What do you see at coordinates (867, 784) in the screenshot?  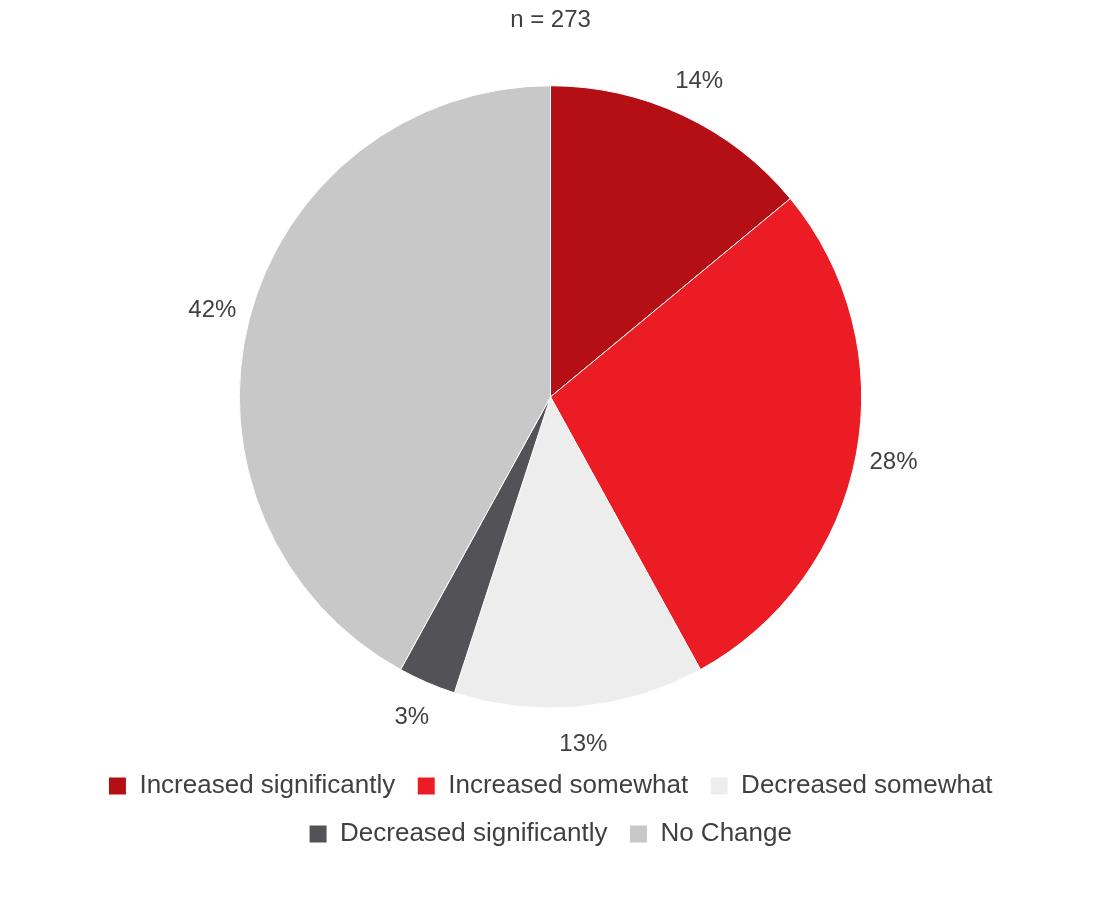 I see `legend-label: Decreased somewhat` at bounding box center [867, 784].